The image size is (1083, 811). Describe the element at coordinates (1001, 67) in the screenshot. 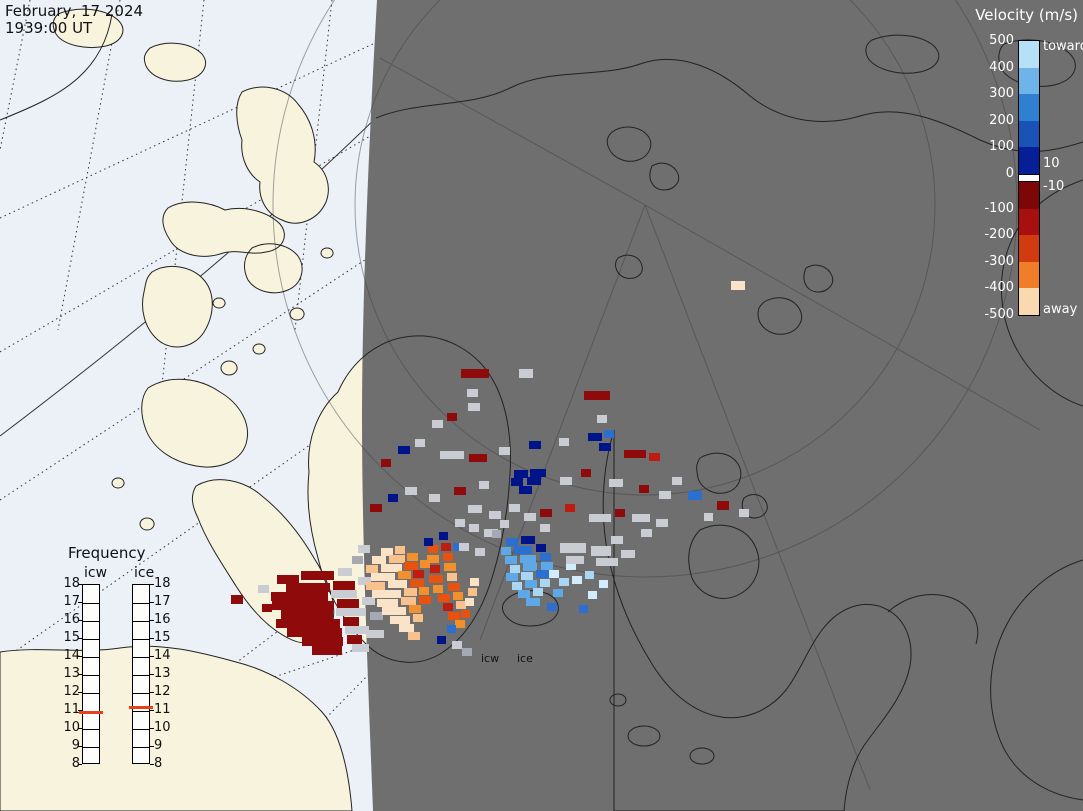

I see `colorbar-tick-label: 400` at that location.